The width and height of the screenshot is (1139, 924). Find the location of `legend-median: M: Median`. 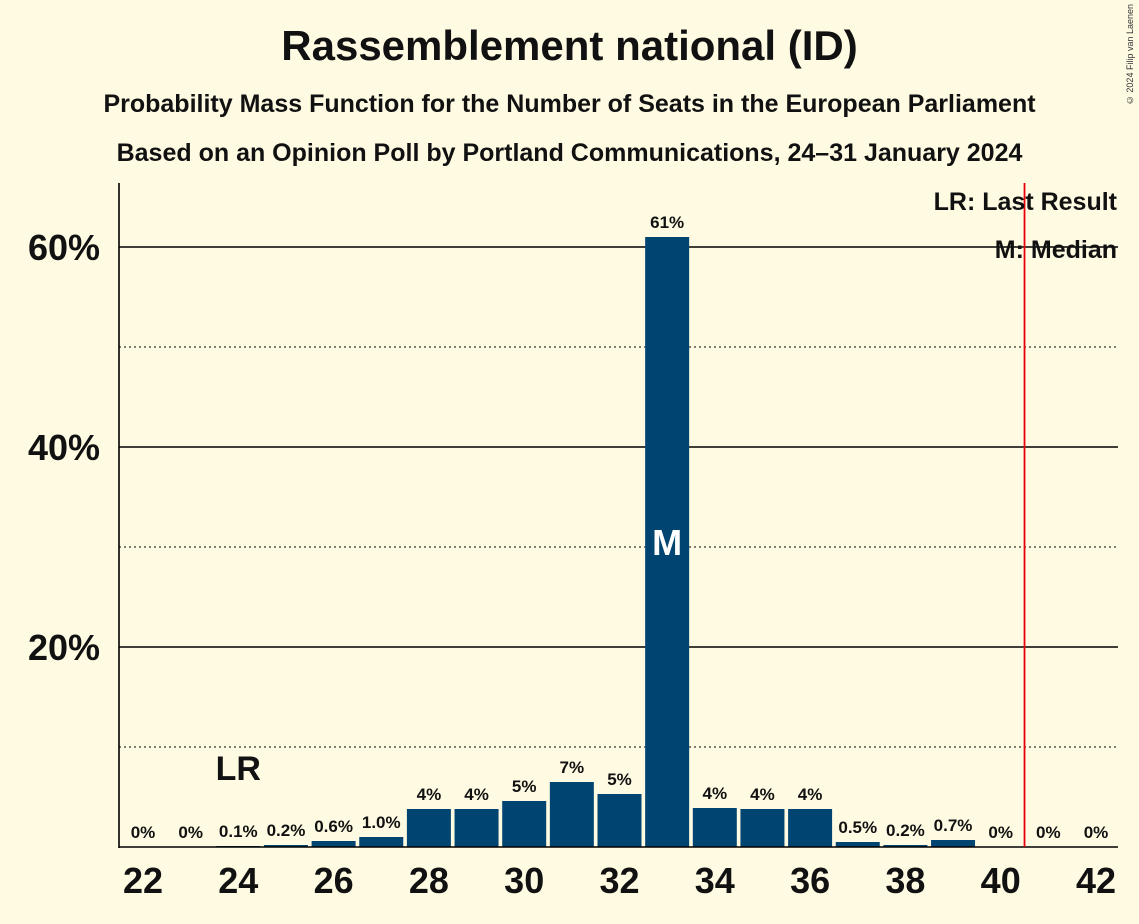

legend-median: M: Median is located at coordinates (1056, 250).